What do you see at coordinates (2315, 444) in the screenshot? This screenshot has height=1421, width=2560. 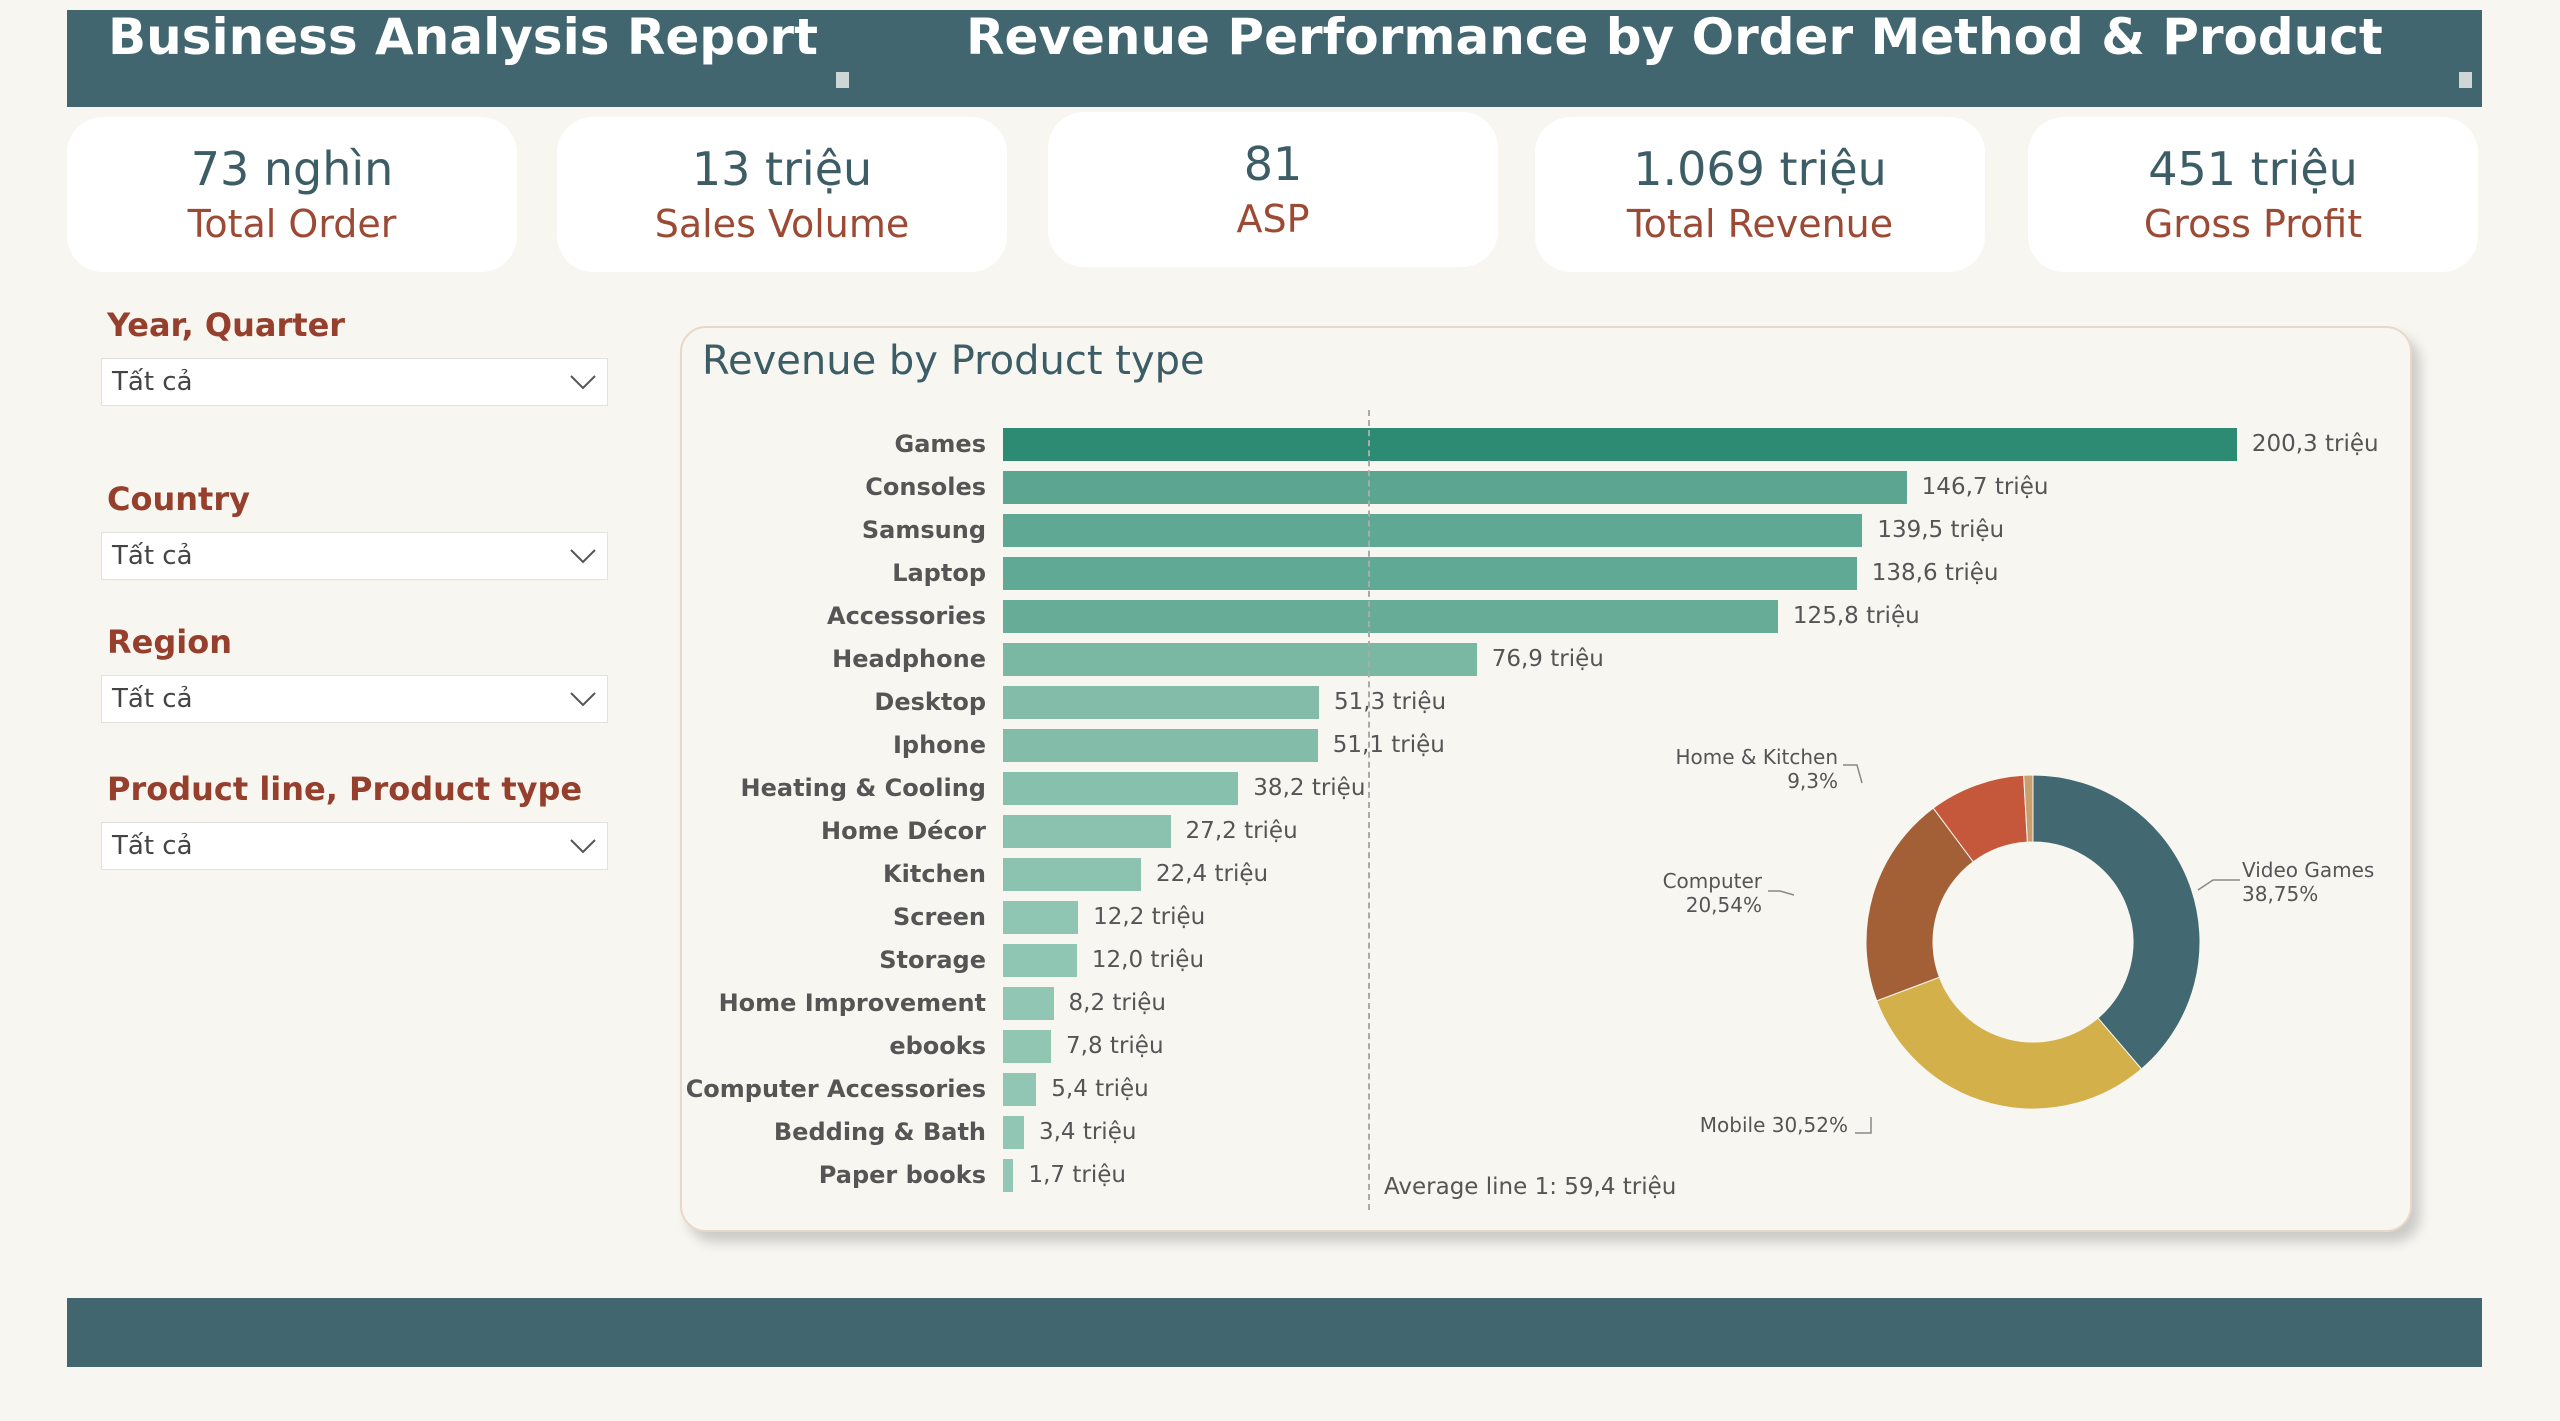 I see `bar-value-label: 200,3 triệu` at bounding box center [2315, 444].